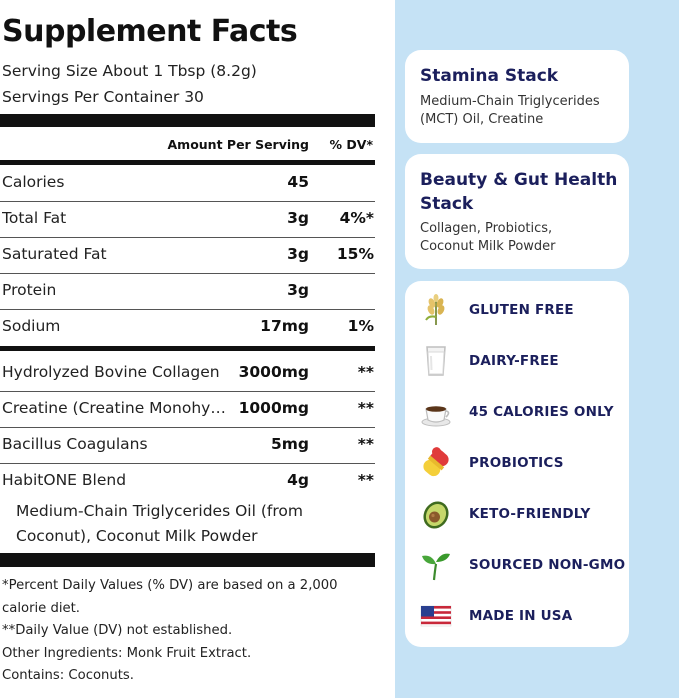 This screenshot has width=679, height=698. I want to click on header-divider, so click(187, 162).